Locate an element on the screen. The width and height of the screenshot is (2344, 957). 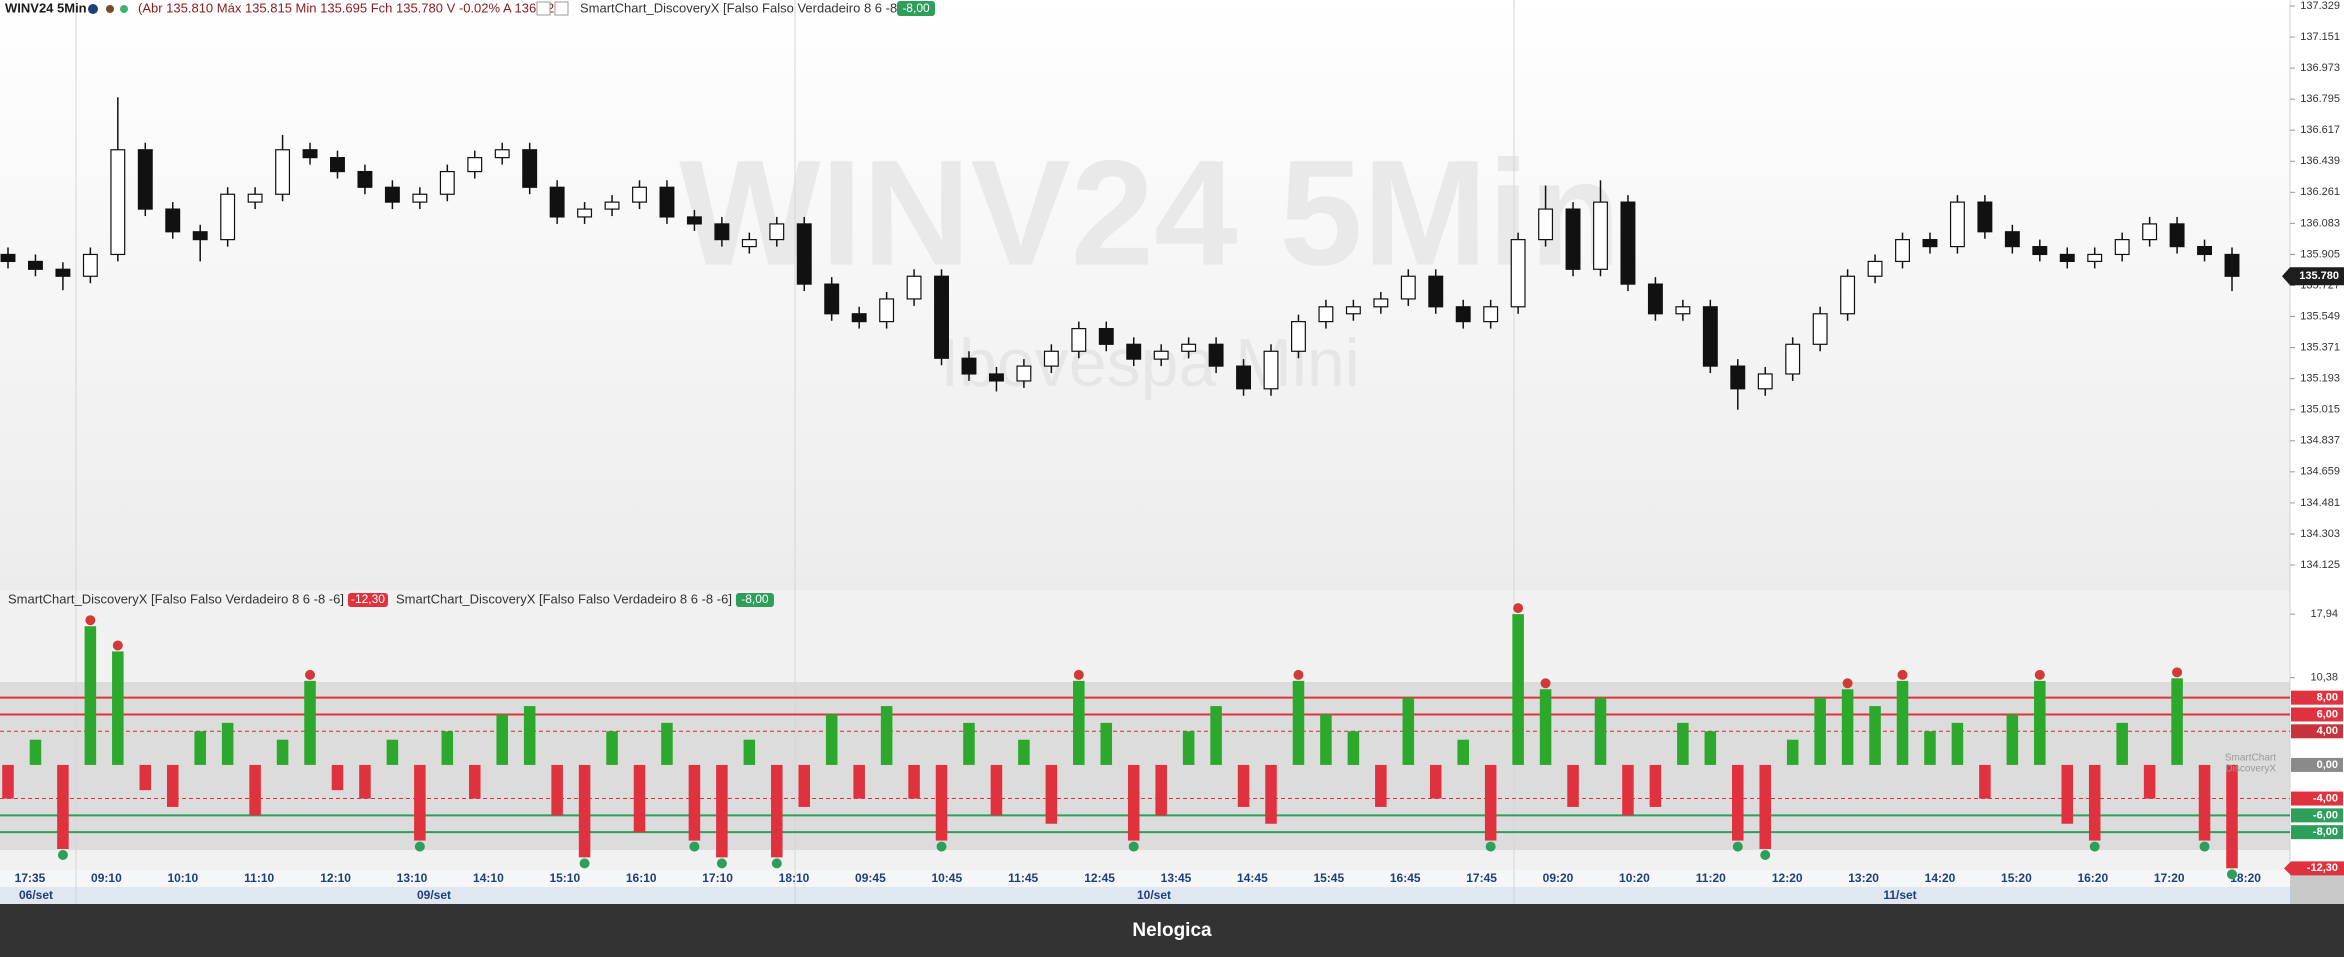
x-tick-label: 10:10 is located at coordinates (182, 878).